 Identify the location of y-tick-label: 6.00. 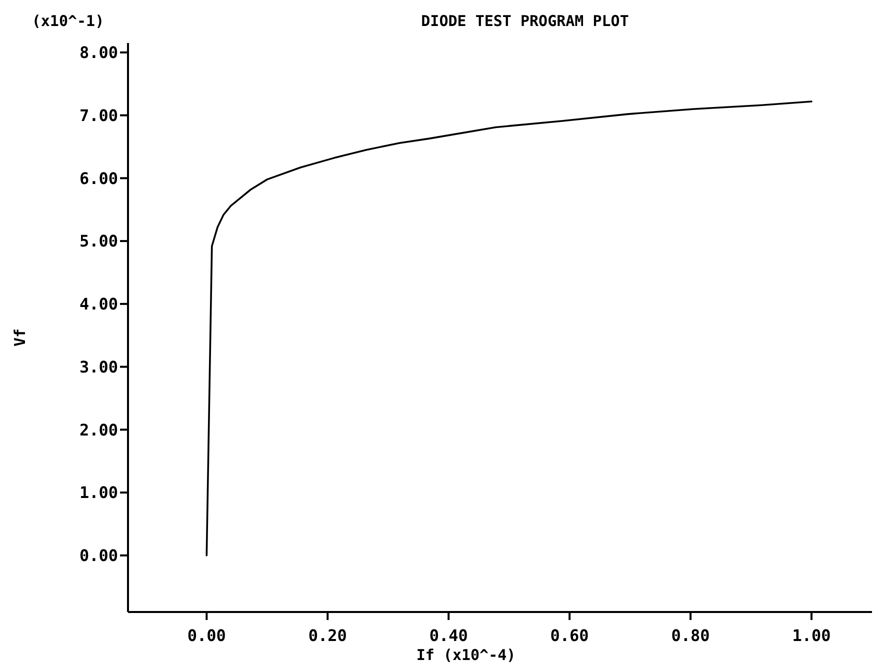
(98, 178).